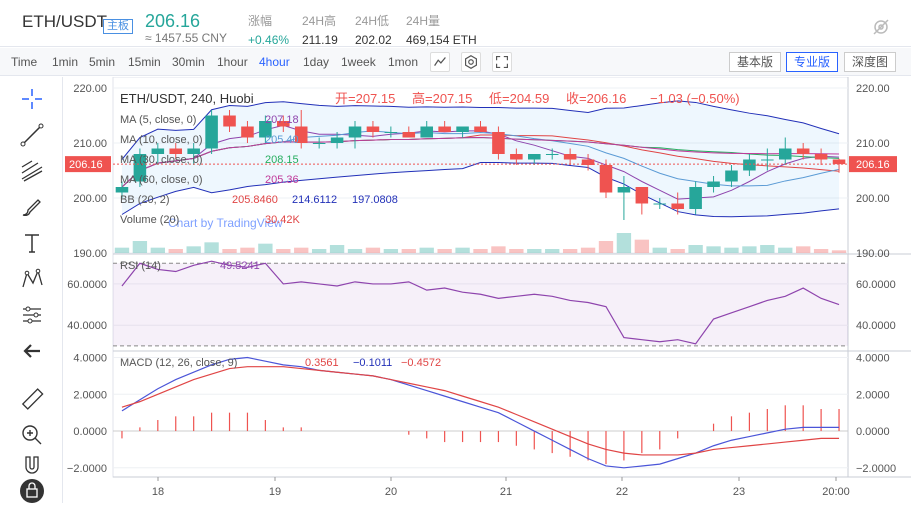 Image resolution: width=911 pixels, height=508 pixels. I want to click on ruler-icon, so click(32, 399).